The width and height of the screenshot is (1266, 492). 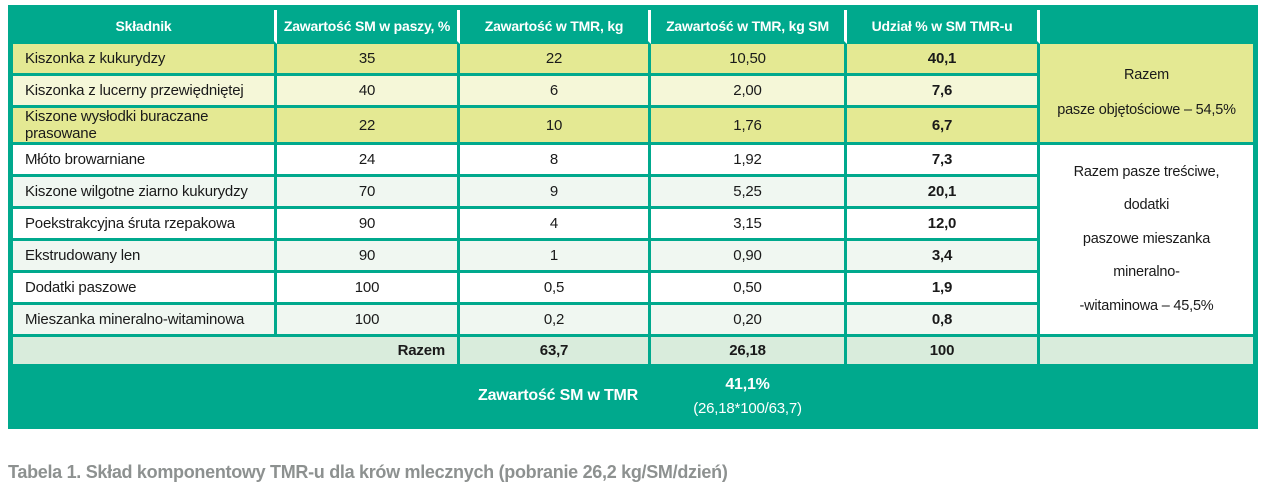 I want to click on forage-summary-line2: pasze objętościowe – 54,5%, so click(x=1146, y=110).